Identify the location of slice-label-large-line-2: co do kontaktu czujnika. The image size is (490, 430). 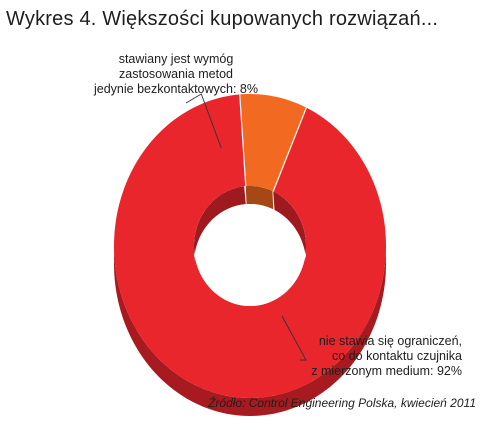
(397, 356).